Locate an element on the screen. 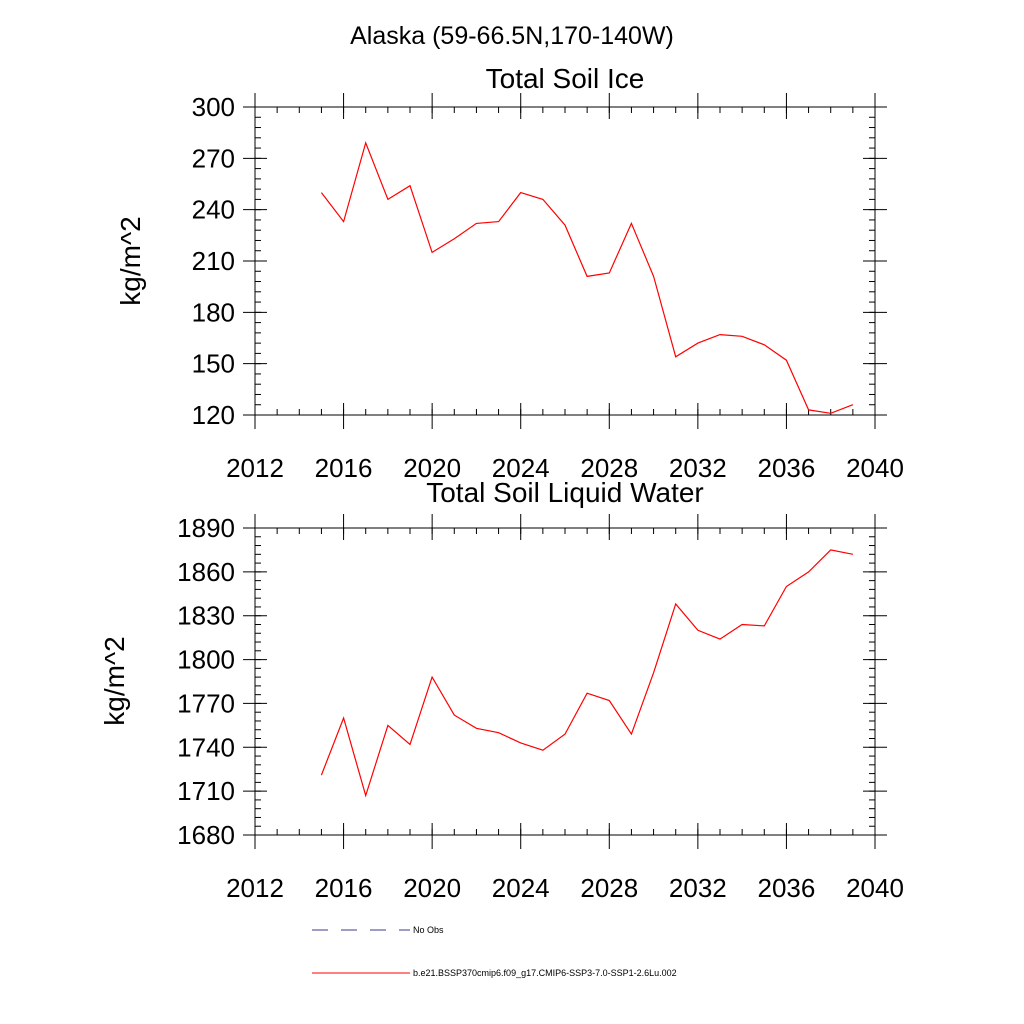 This screenshot has width=1024, height=1024. y-tick-label: 210 is located at coordinates (213, 261).